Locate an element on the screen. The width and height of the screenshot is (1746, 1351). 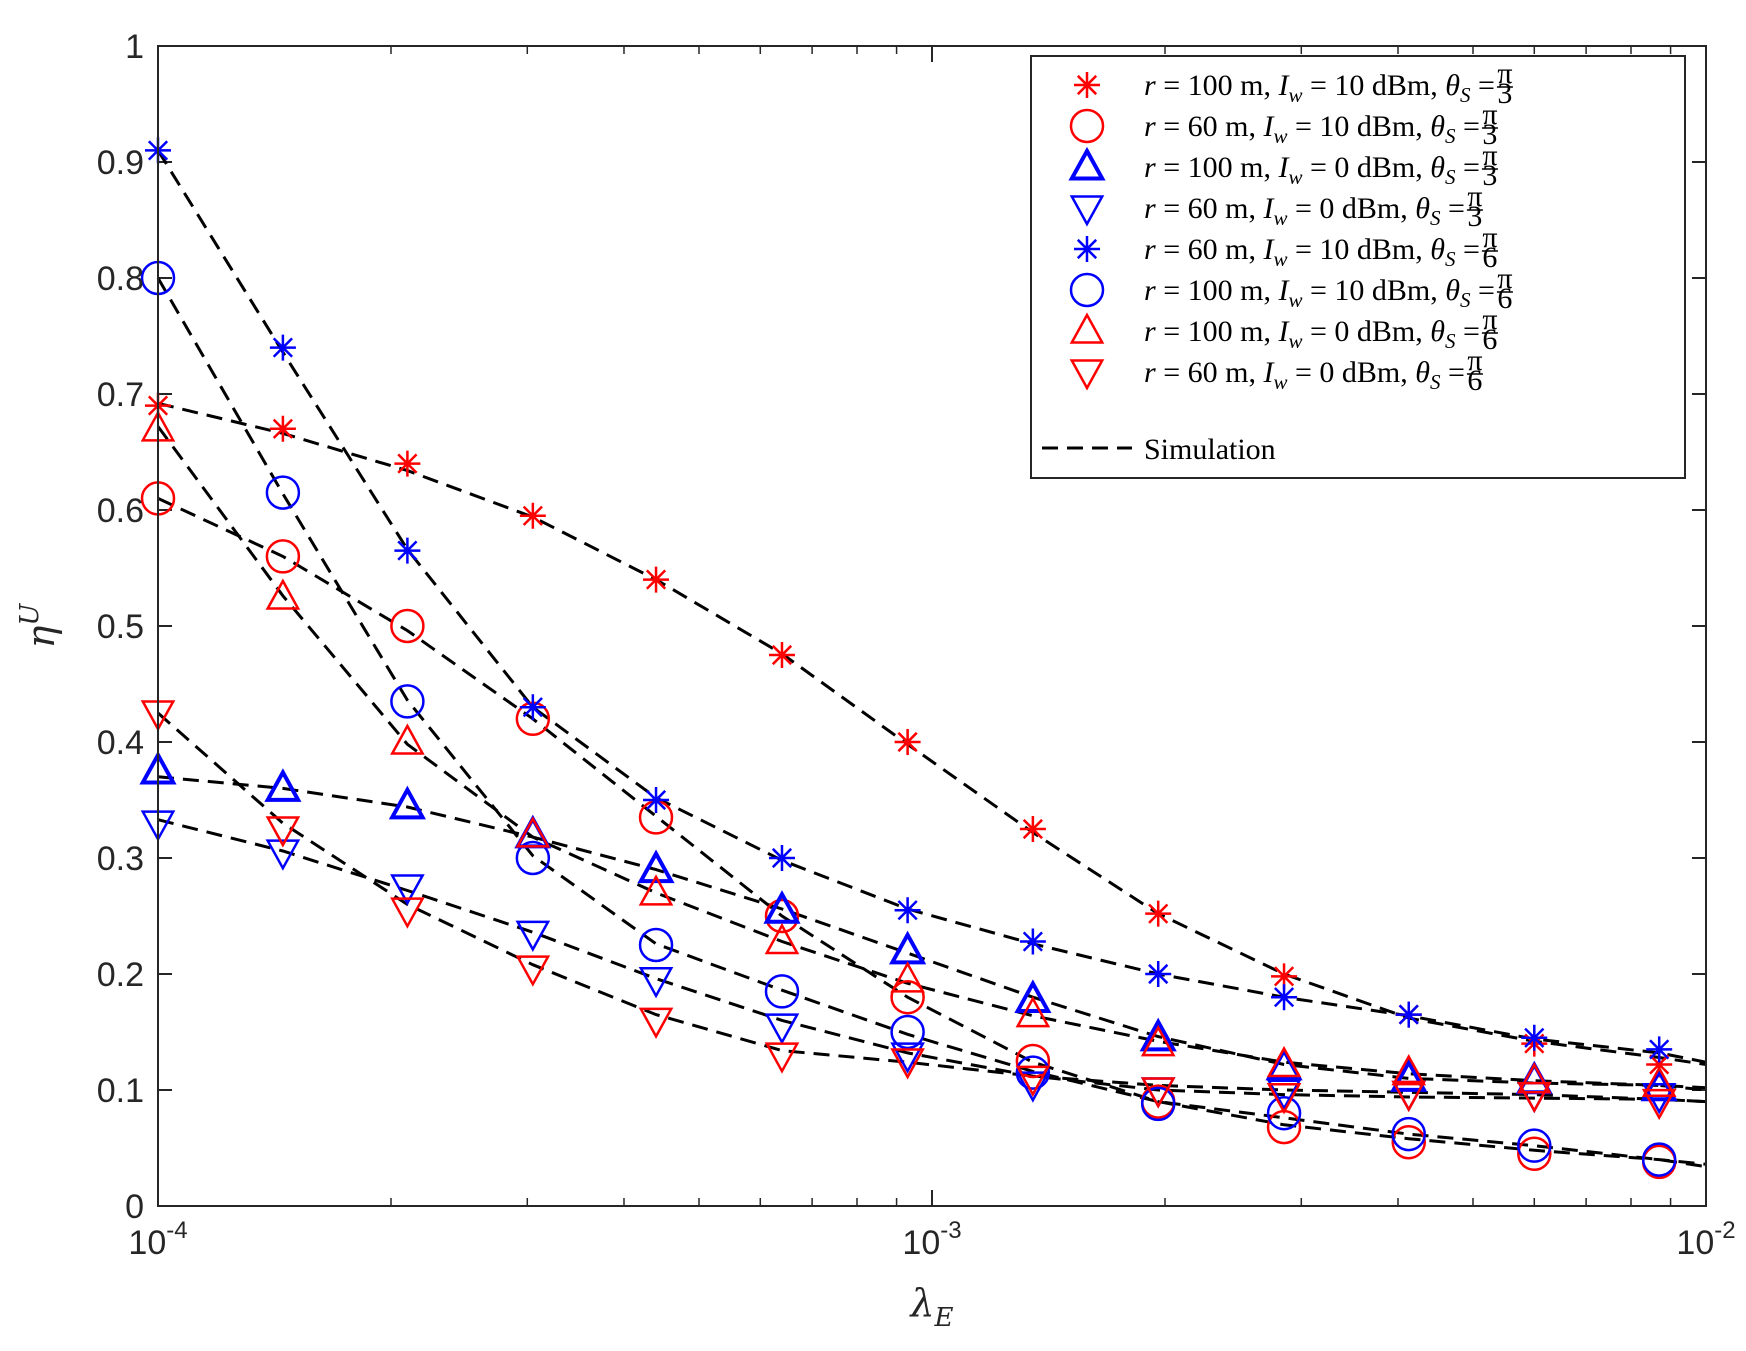
y-tick-label: 0.1 is located at coordinates (120, 1091).